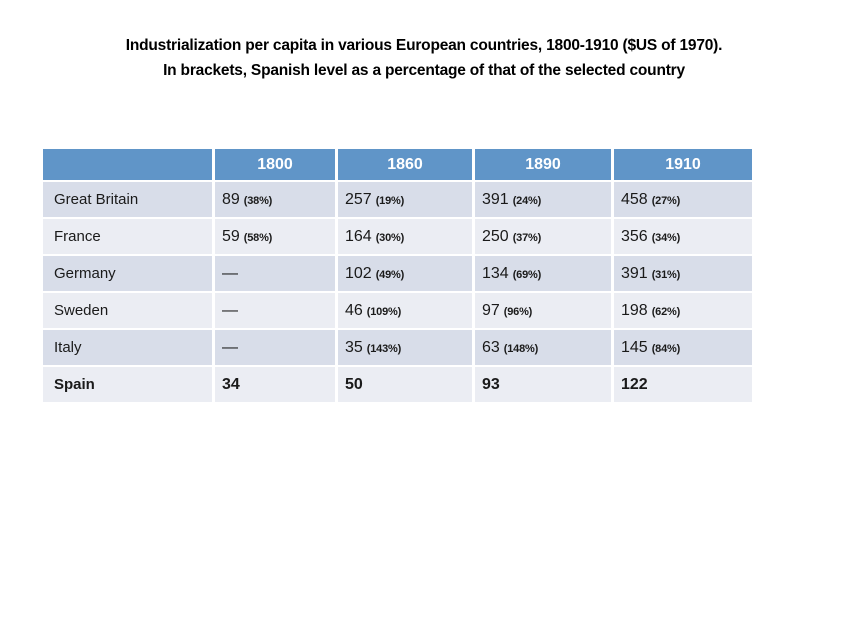 This screenshot has height=636, width=848. Describe the element at coordinates (127, 347) in the screenshot. I see `country-label: Italy` at that location.